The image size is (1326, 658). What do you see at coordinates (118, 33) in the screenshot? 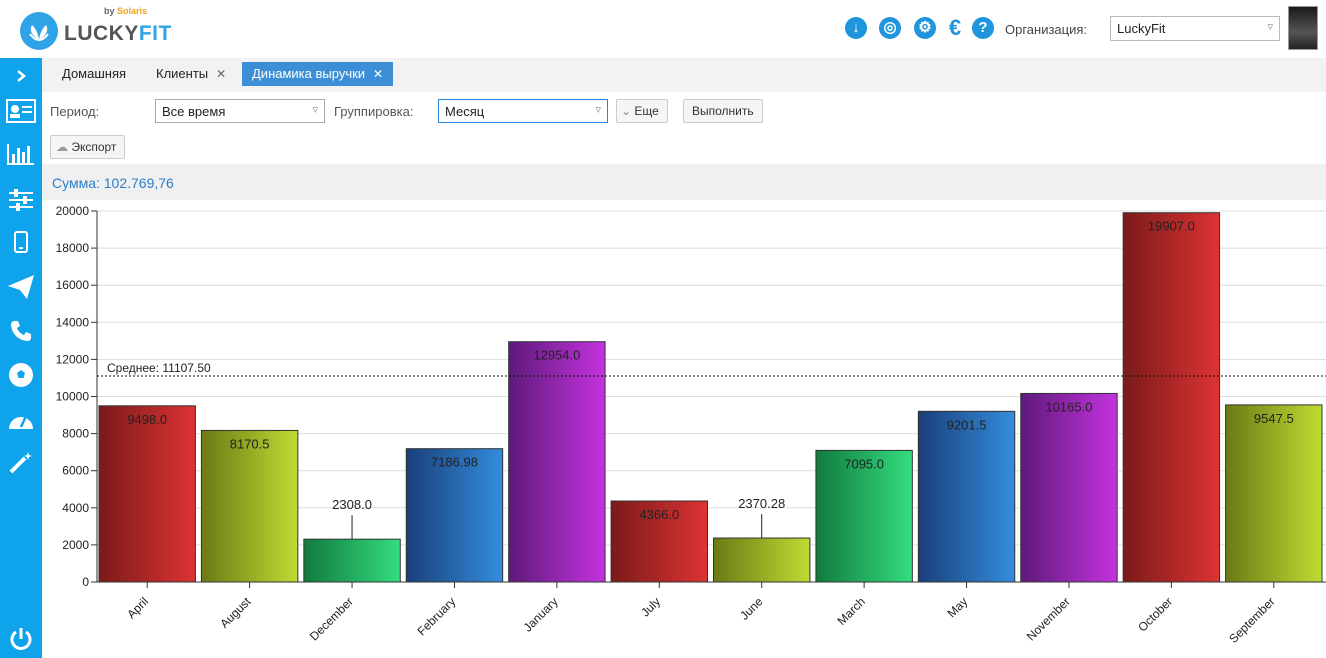
I see `logo-name: LUCKYFIT` at bounding box center [118, 33].